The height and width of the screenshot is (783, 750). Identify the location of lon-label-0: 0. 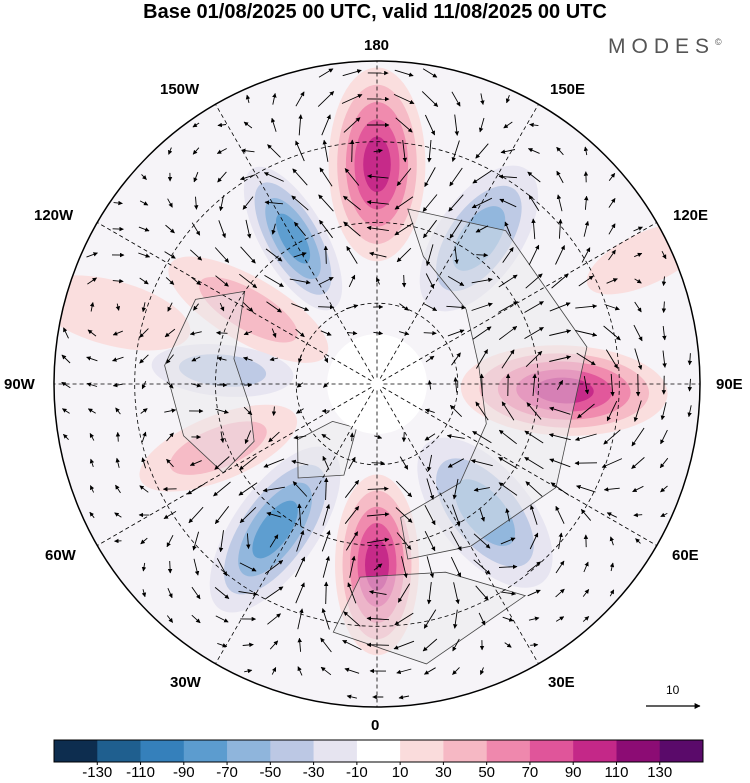
(375, 725).